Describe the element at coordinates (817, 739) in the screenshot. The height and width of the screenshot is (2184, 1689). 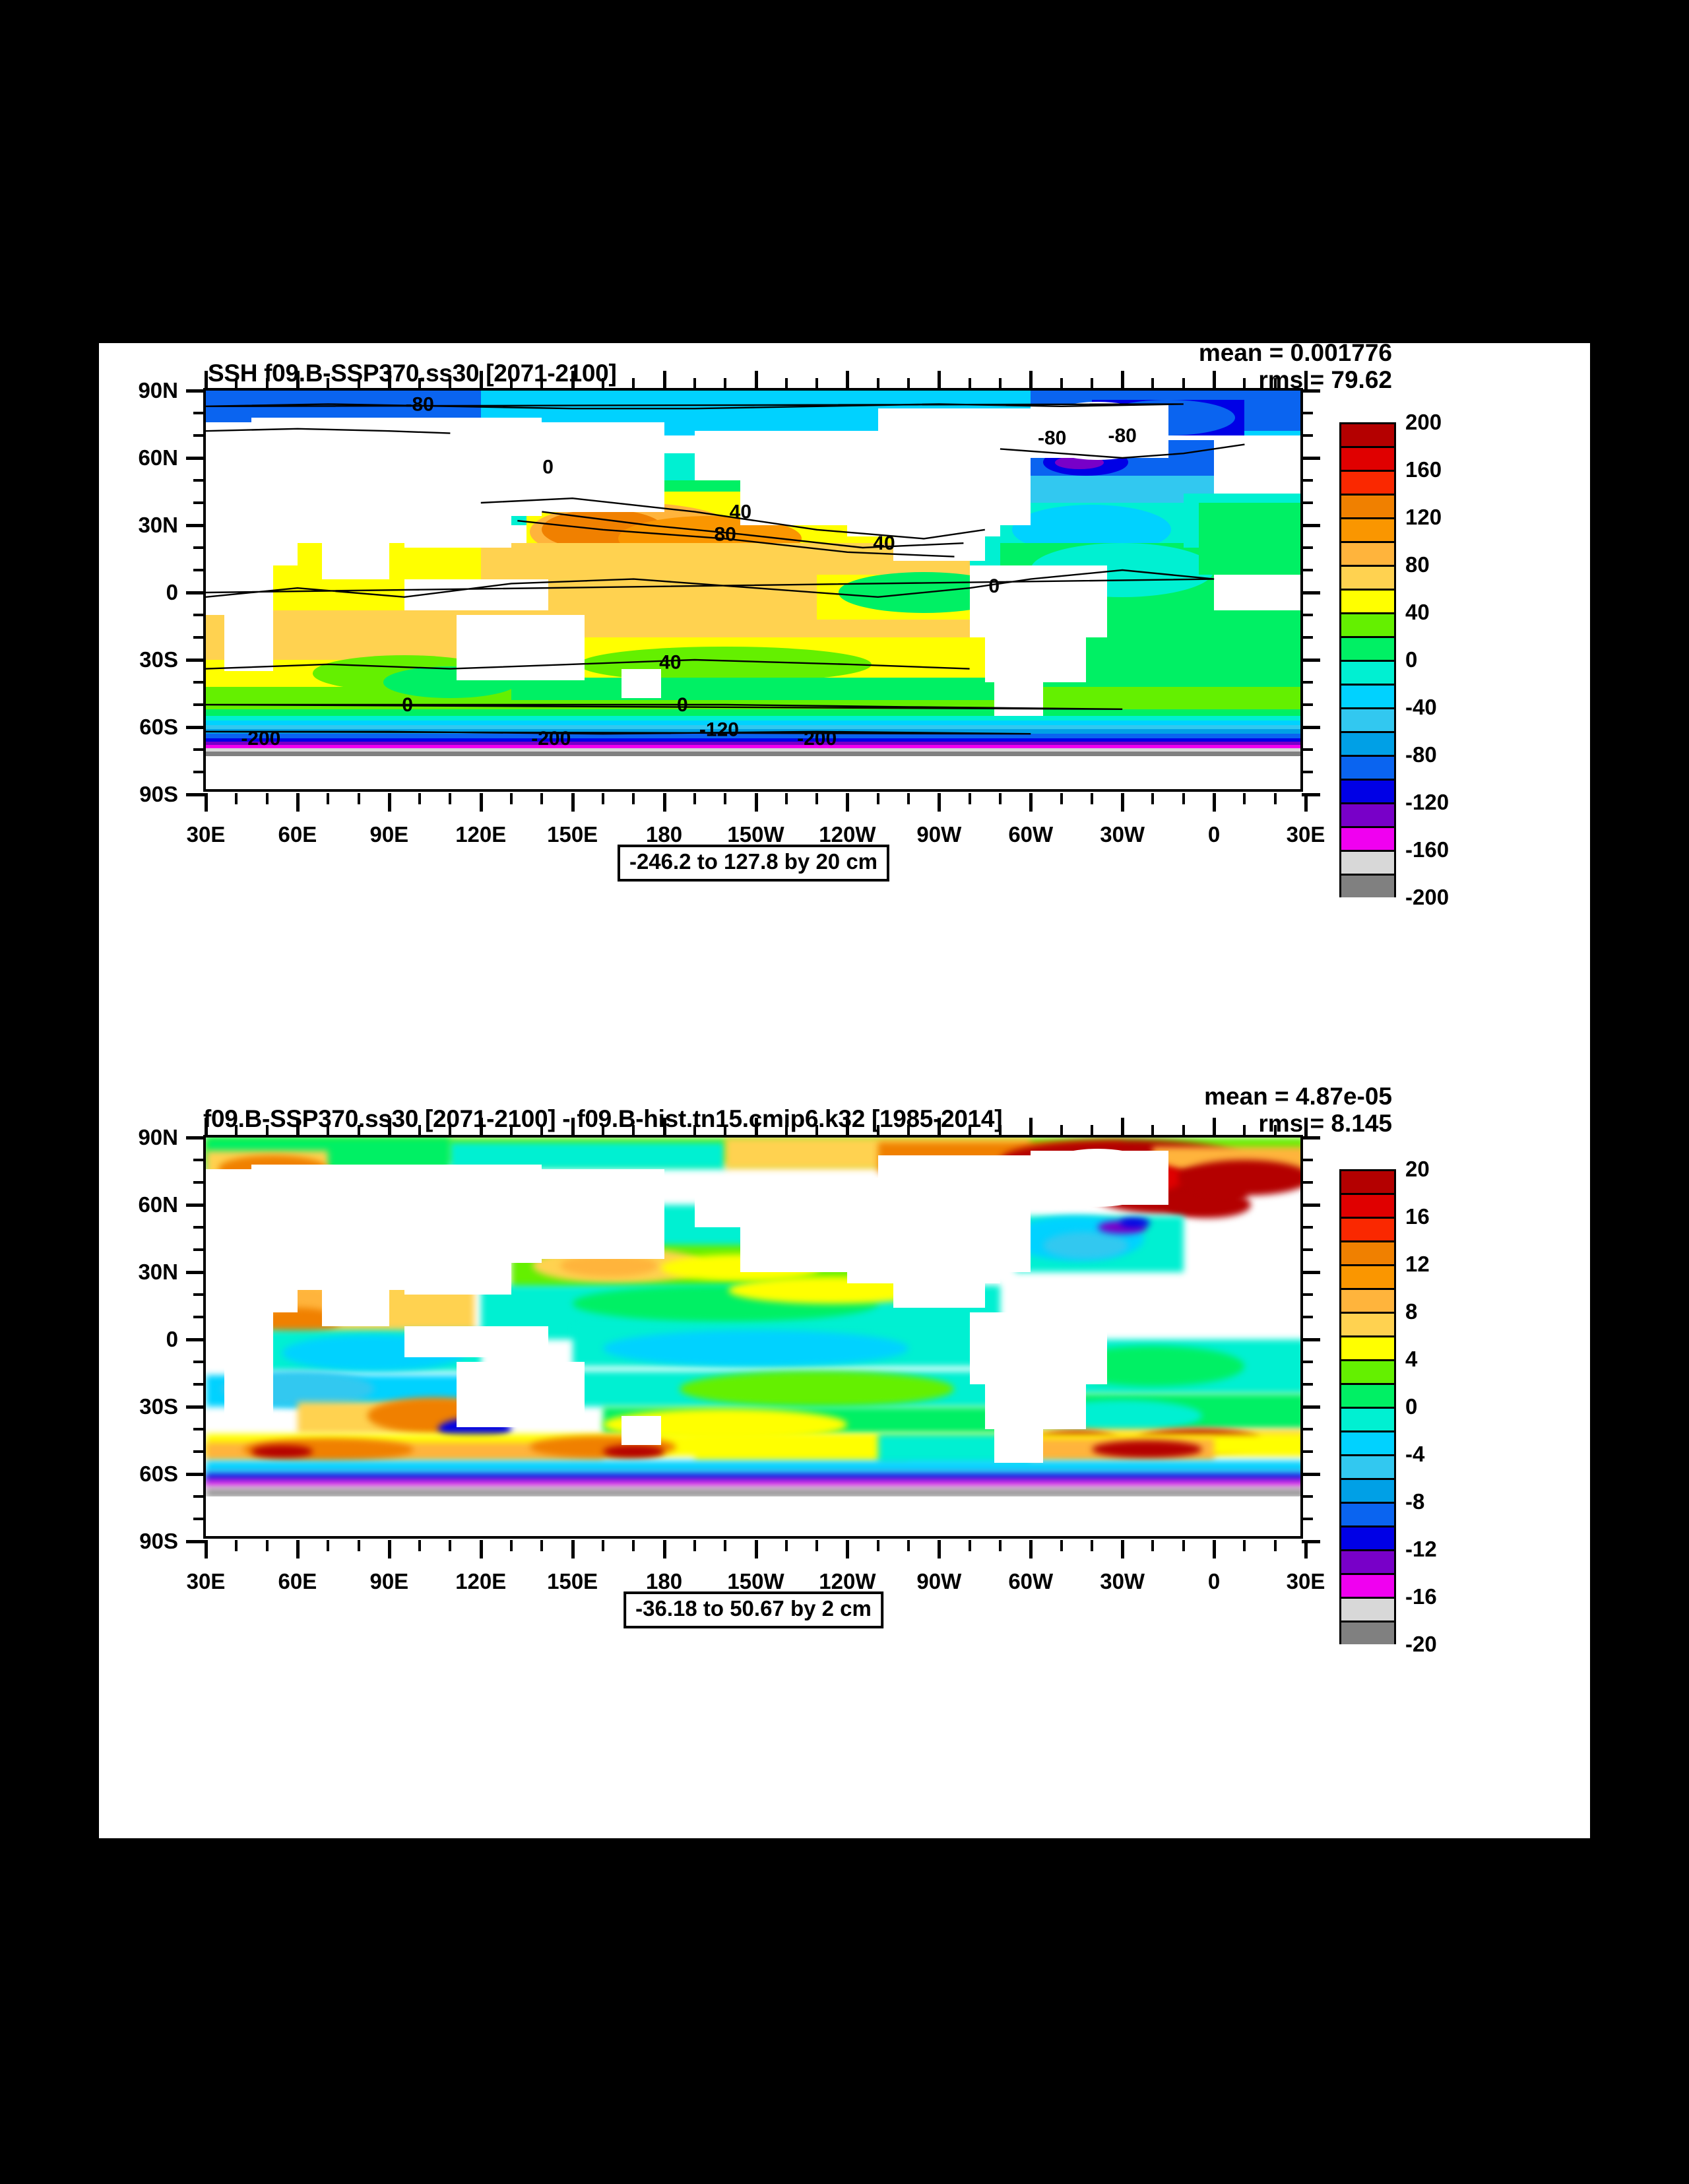
I see `contour-label: -200` at that location.